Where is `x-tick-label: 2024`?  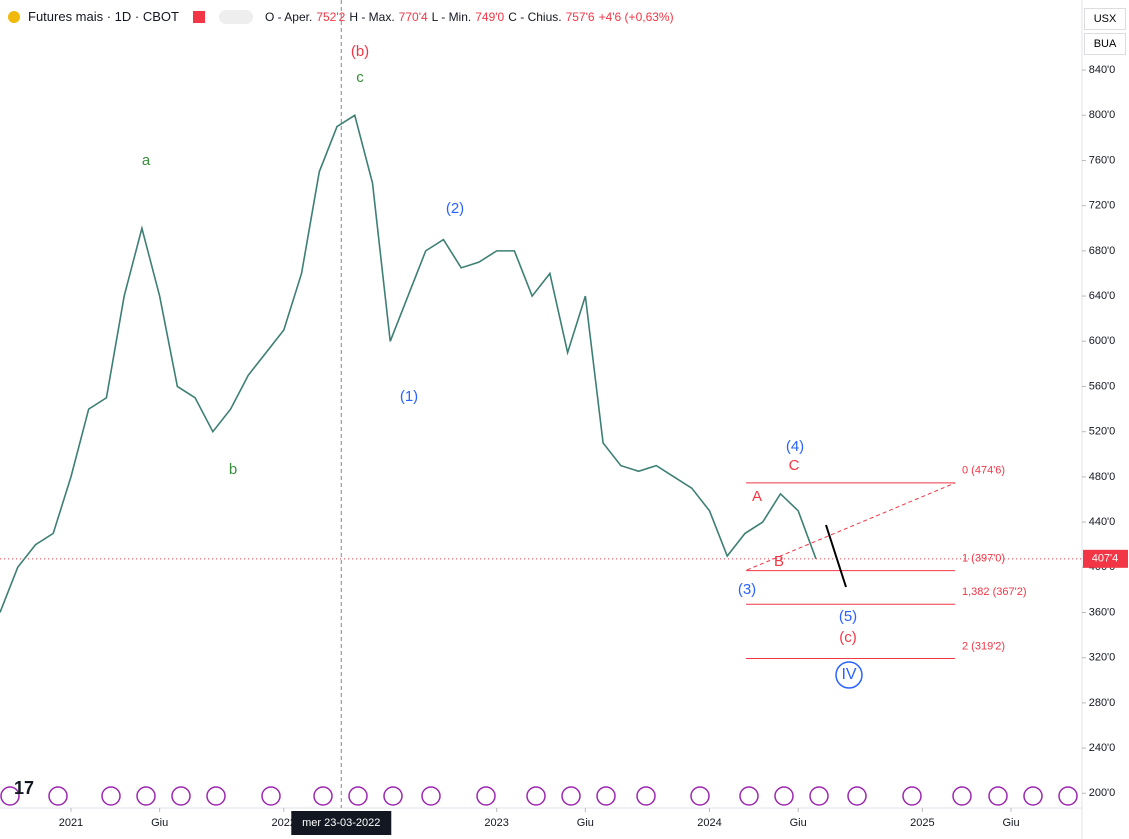
x-tick-label: 2024 is located at coordinates (709, 823).